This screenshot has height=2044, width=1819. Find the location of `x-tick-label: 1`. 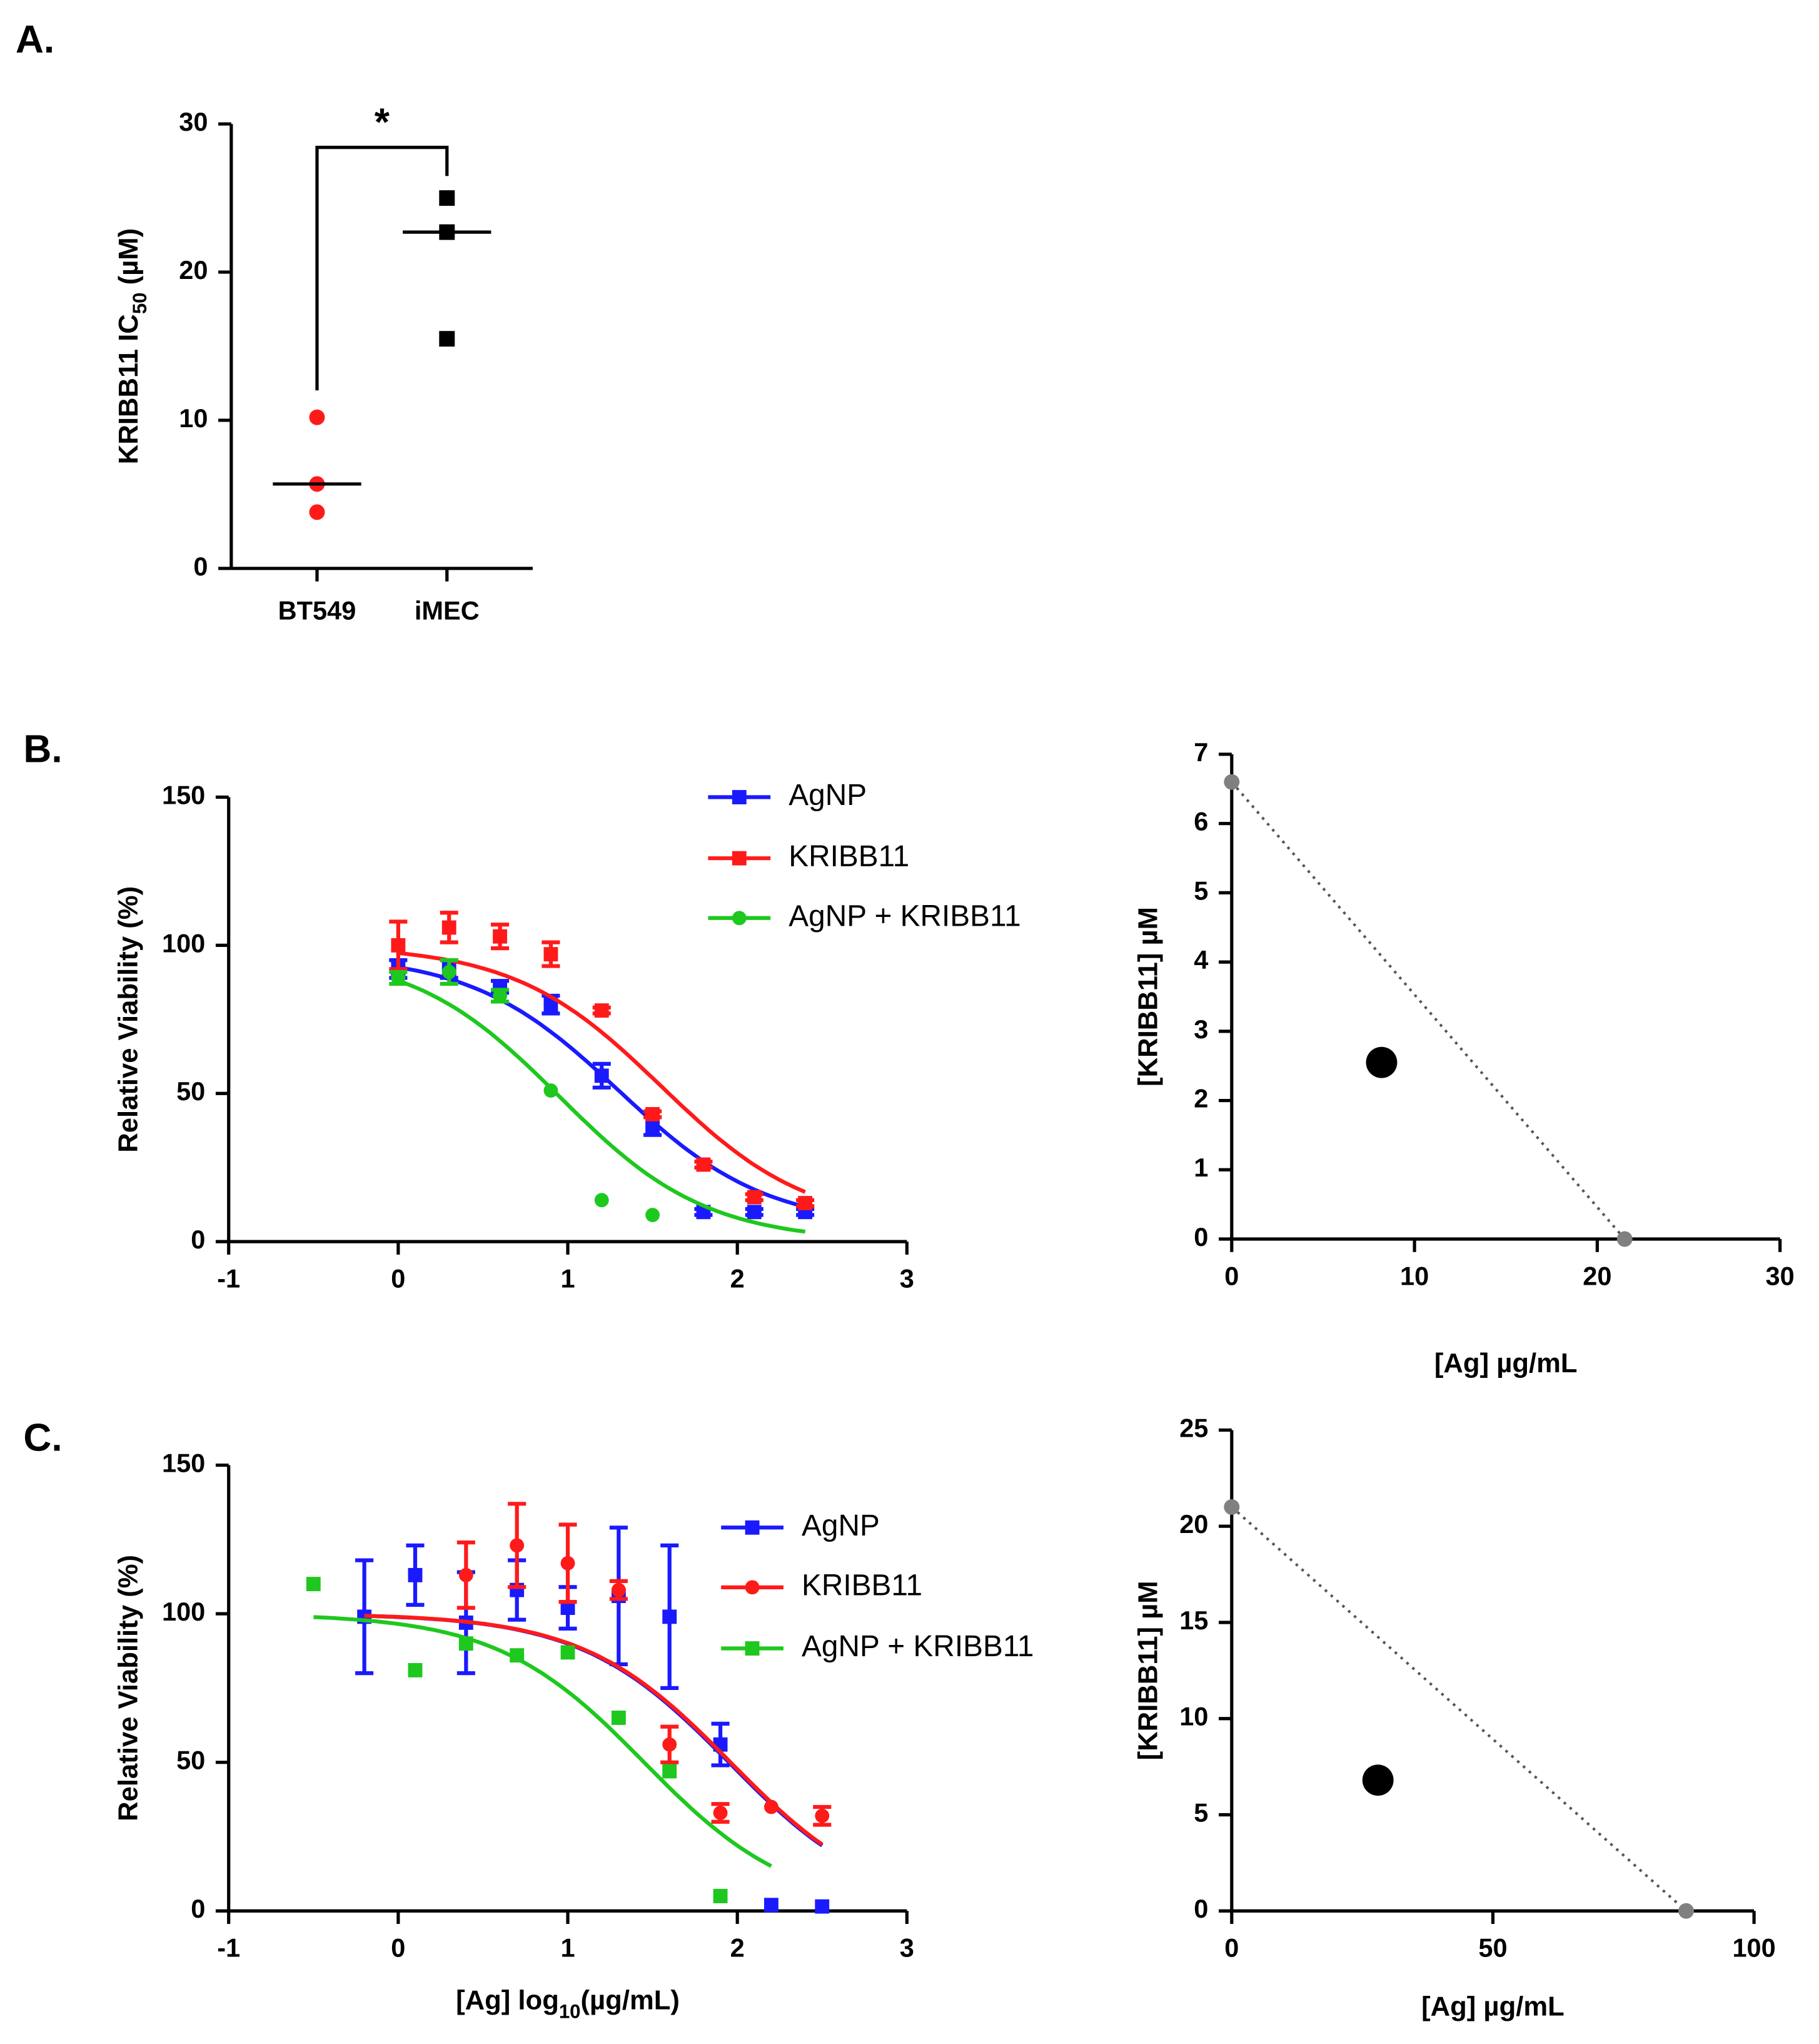

x-tick-label: 1 is located at coordinates (567, 1278).